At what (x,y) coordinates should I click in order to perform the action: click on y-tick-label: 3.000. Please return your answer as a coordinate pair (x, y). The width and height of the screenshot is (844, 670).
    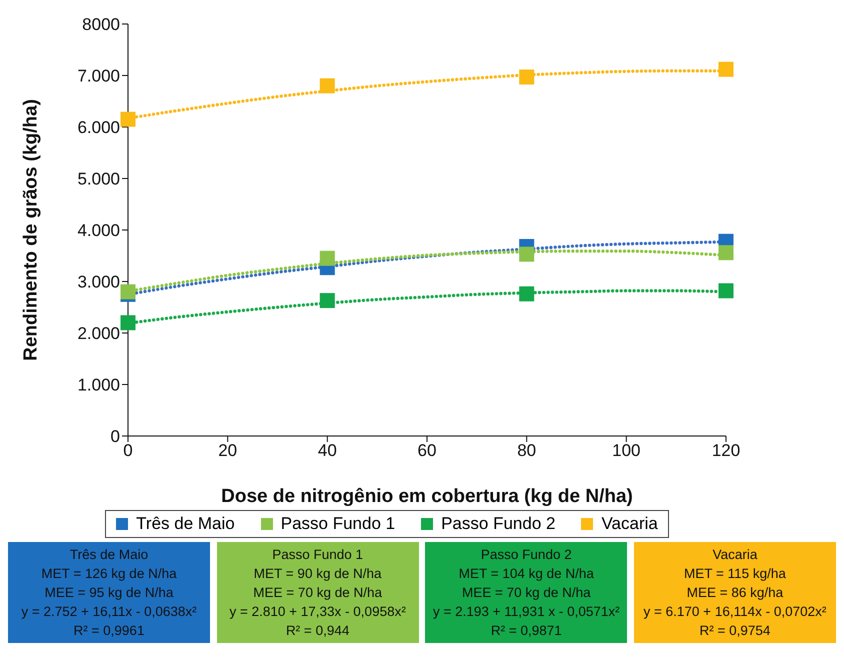
    Looking at the image, I should click on (98, 282).